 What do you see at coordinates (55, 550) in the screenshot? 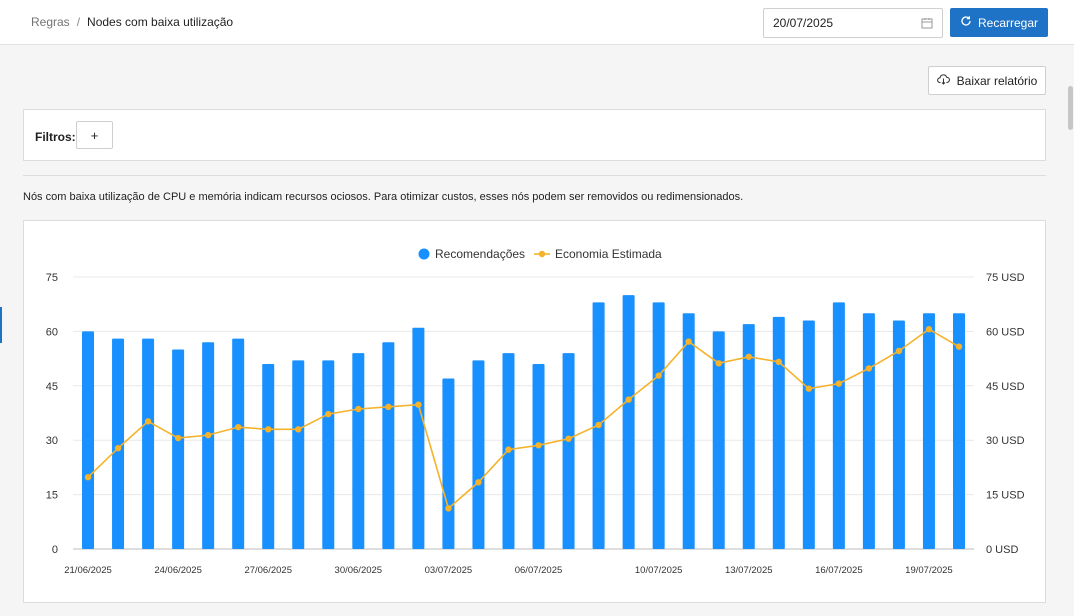
I see `y-left-tick-label: 0` at bounding box center [55, 550].